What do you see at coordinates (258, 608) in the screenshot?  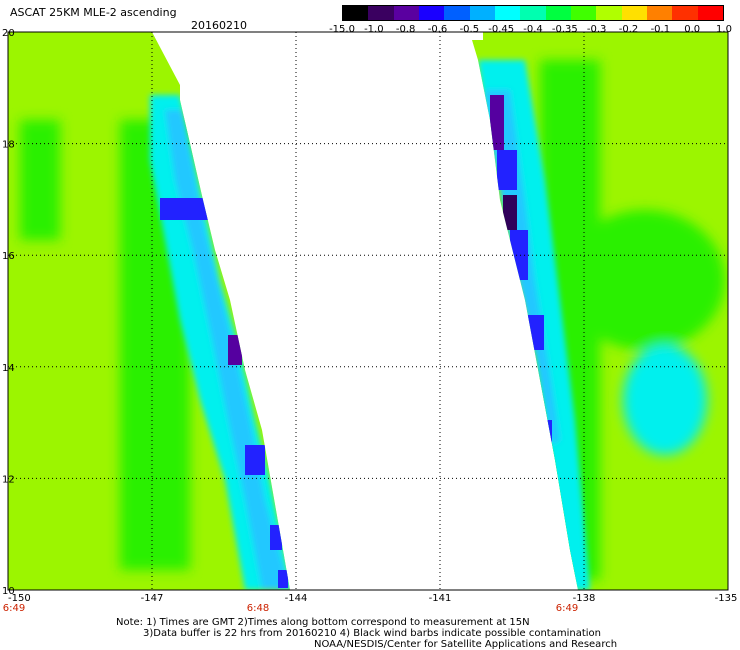 I see `pass-time-label: 6:48` at bounding box center [258, 608].